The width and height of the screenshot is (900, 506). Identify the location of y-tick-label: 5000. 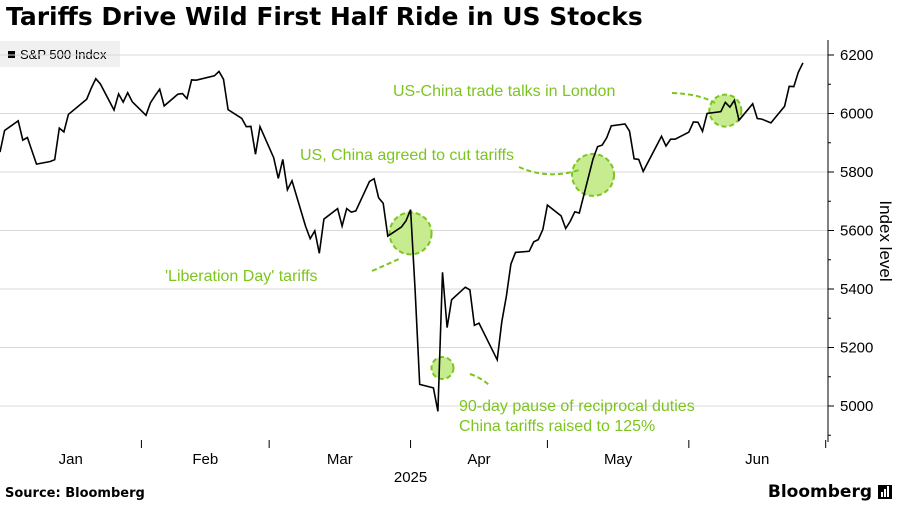
(856, 406).